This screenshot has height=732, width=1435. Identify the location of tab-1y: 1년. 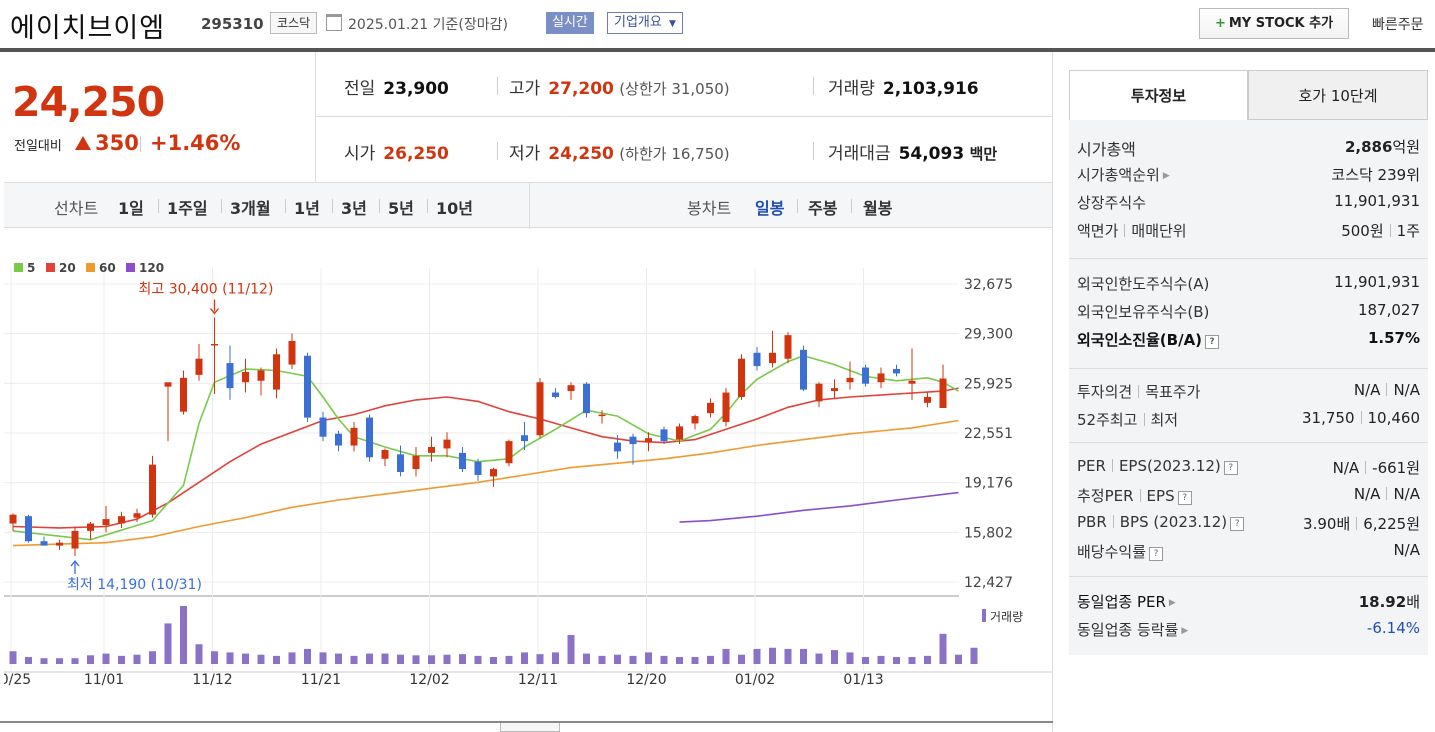
(307, 208).